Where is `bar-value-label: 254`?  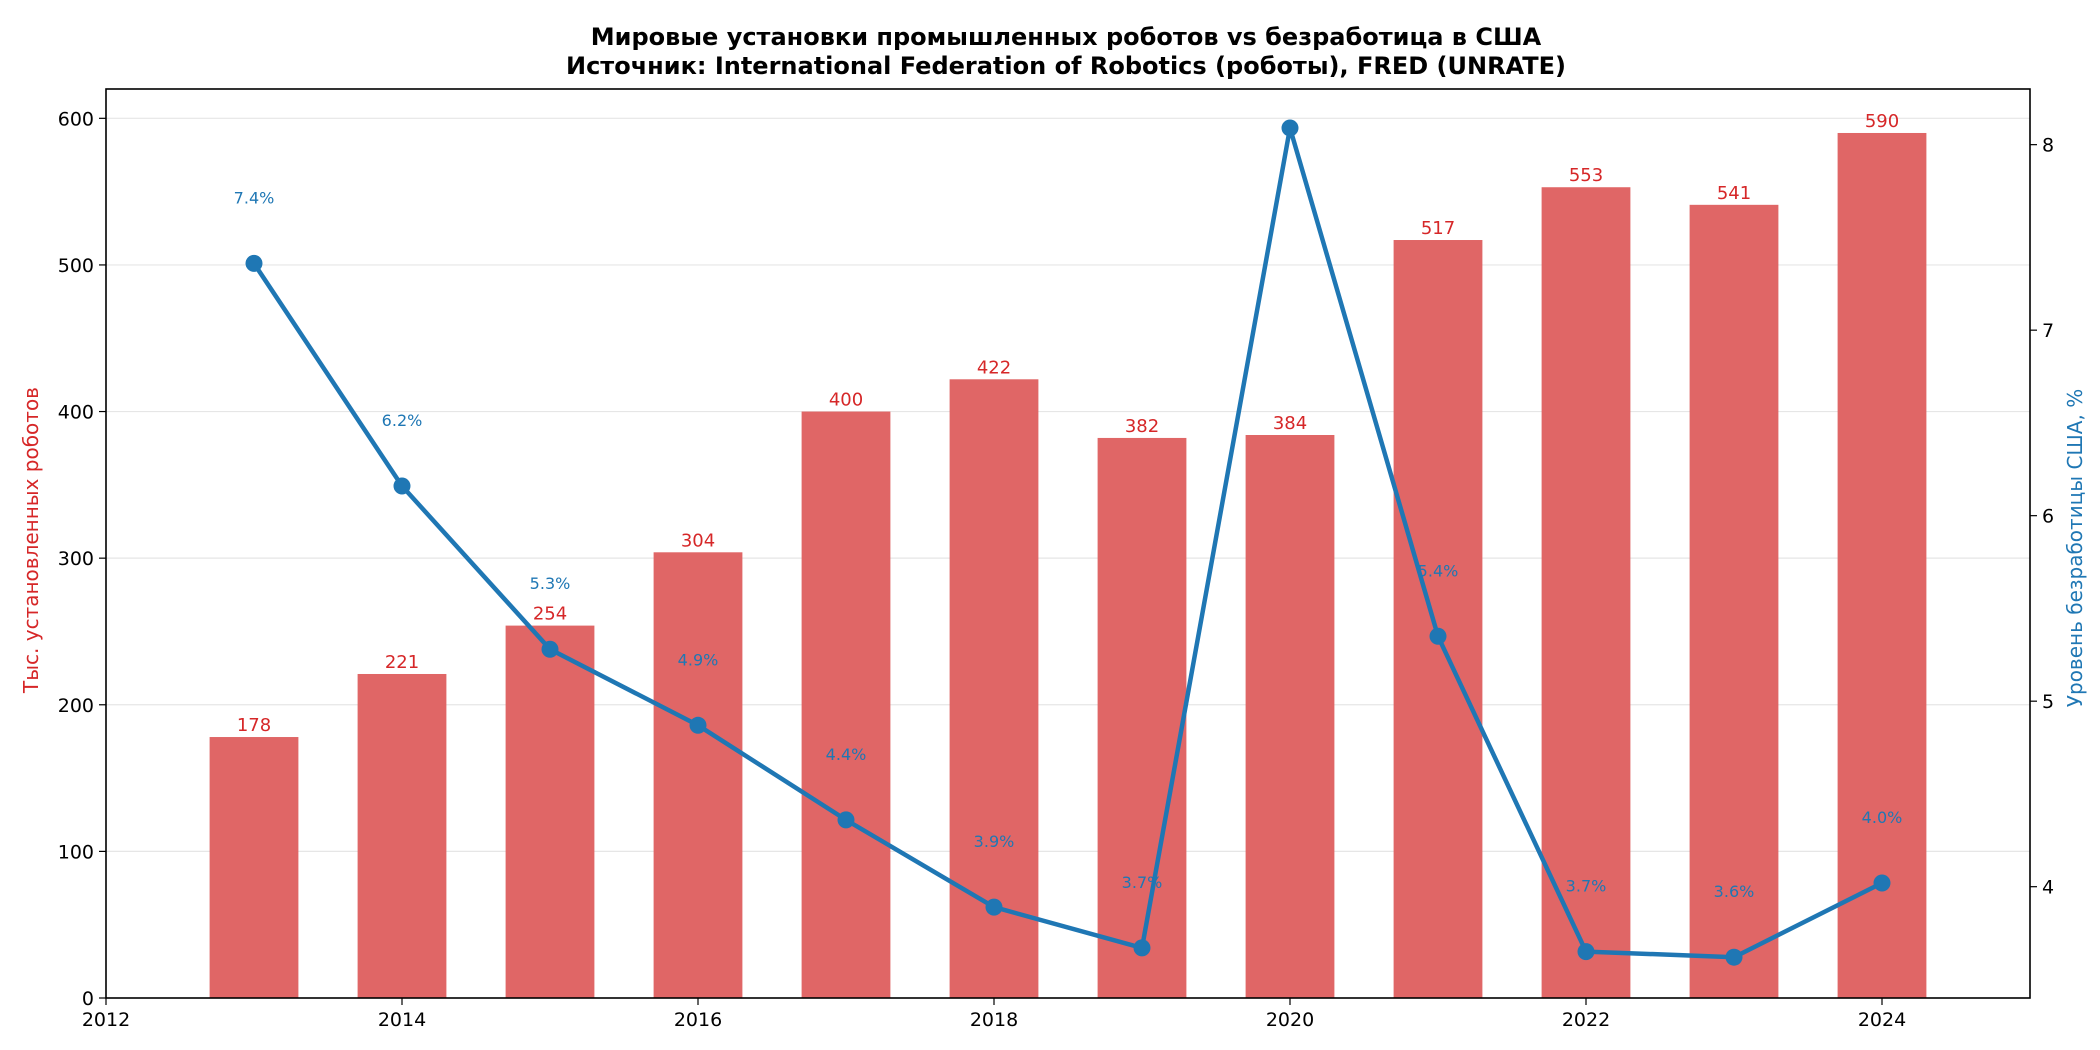
bar-value-label: 254 is located at coordinates (550, 614).